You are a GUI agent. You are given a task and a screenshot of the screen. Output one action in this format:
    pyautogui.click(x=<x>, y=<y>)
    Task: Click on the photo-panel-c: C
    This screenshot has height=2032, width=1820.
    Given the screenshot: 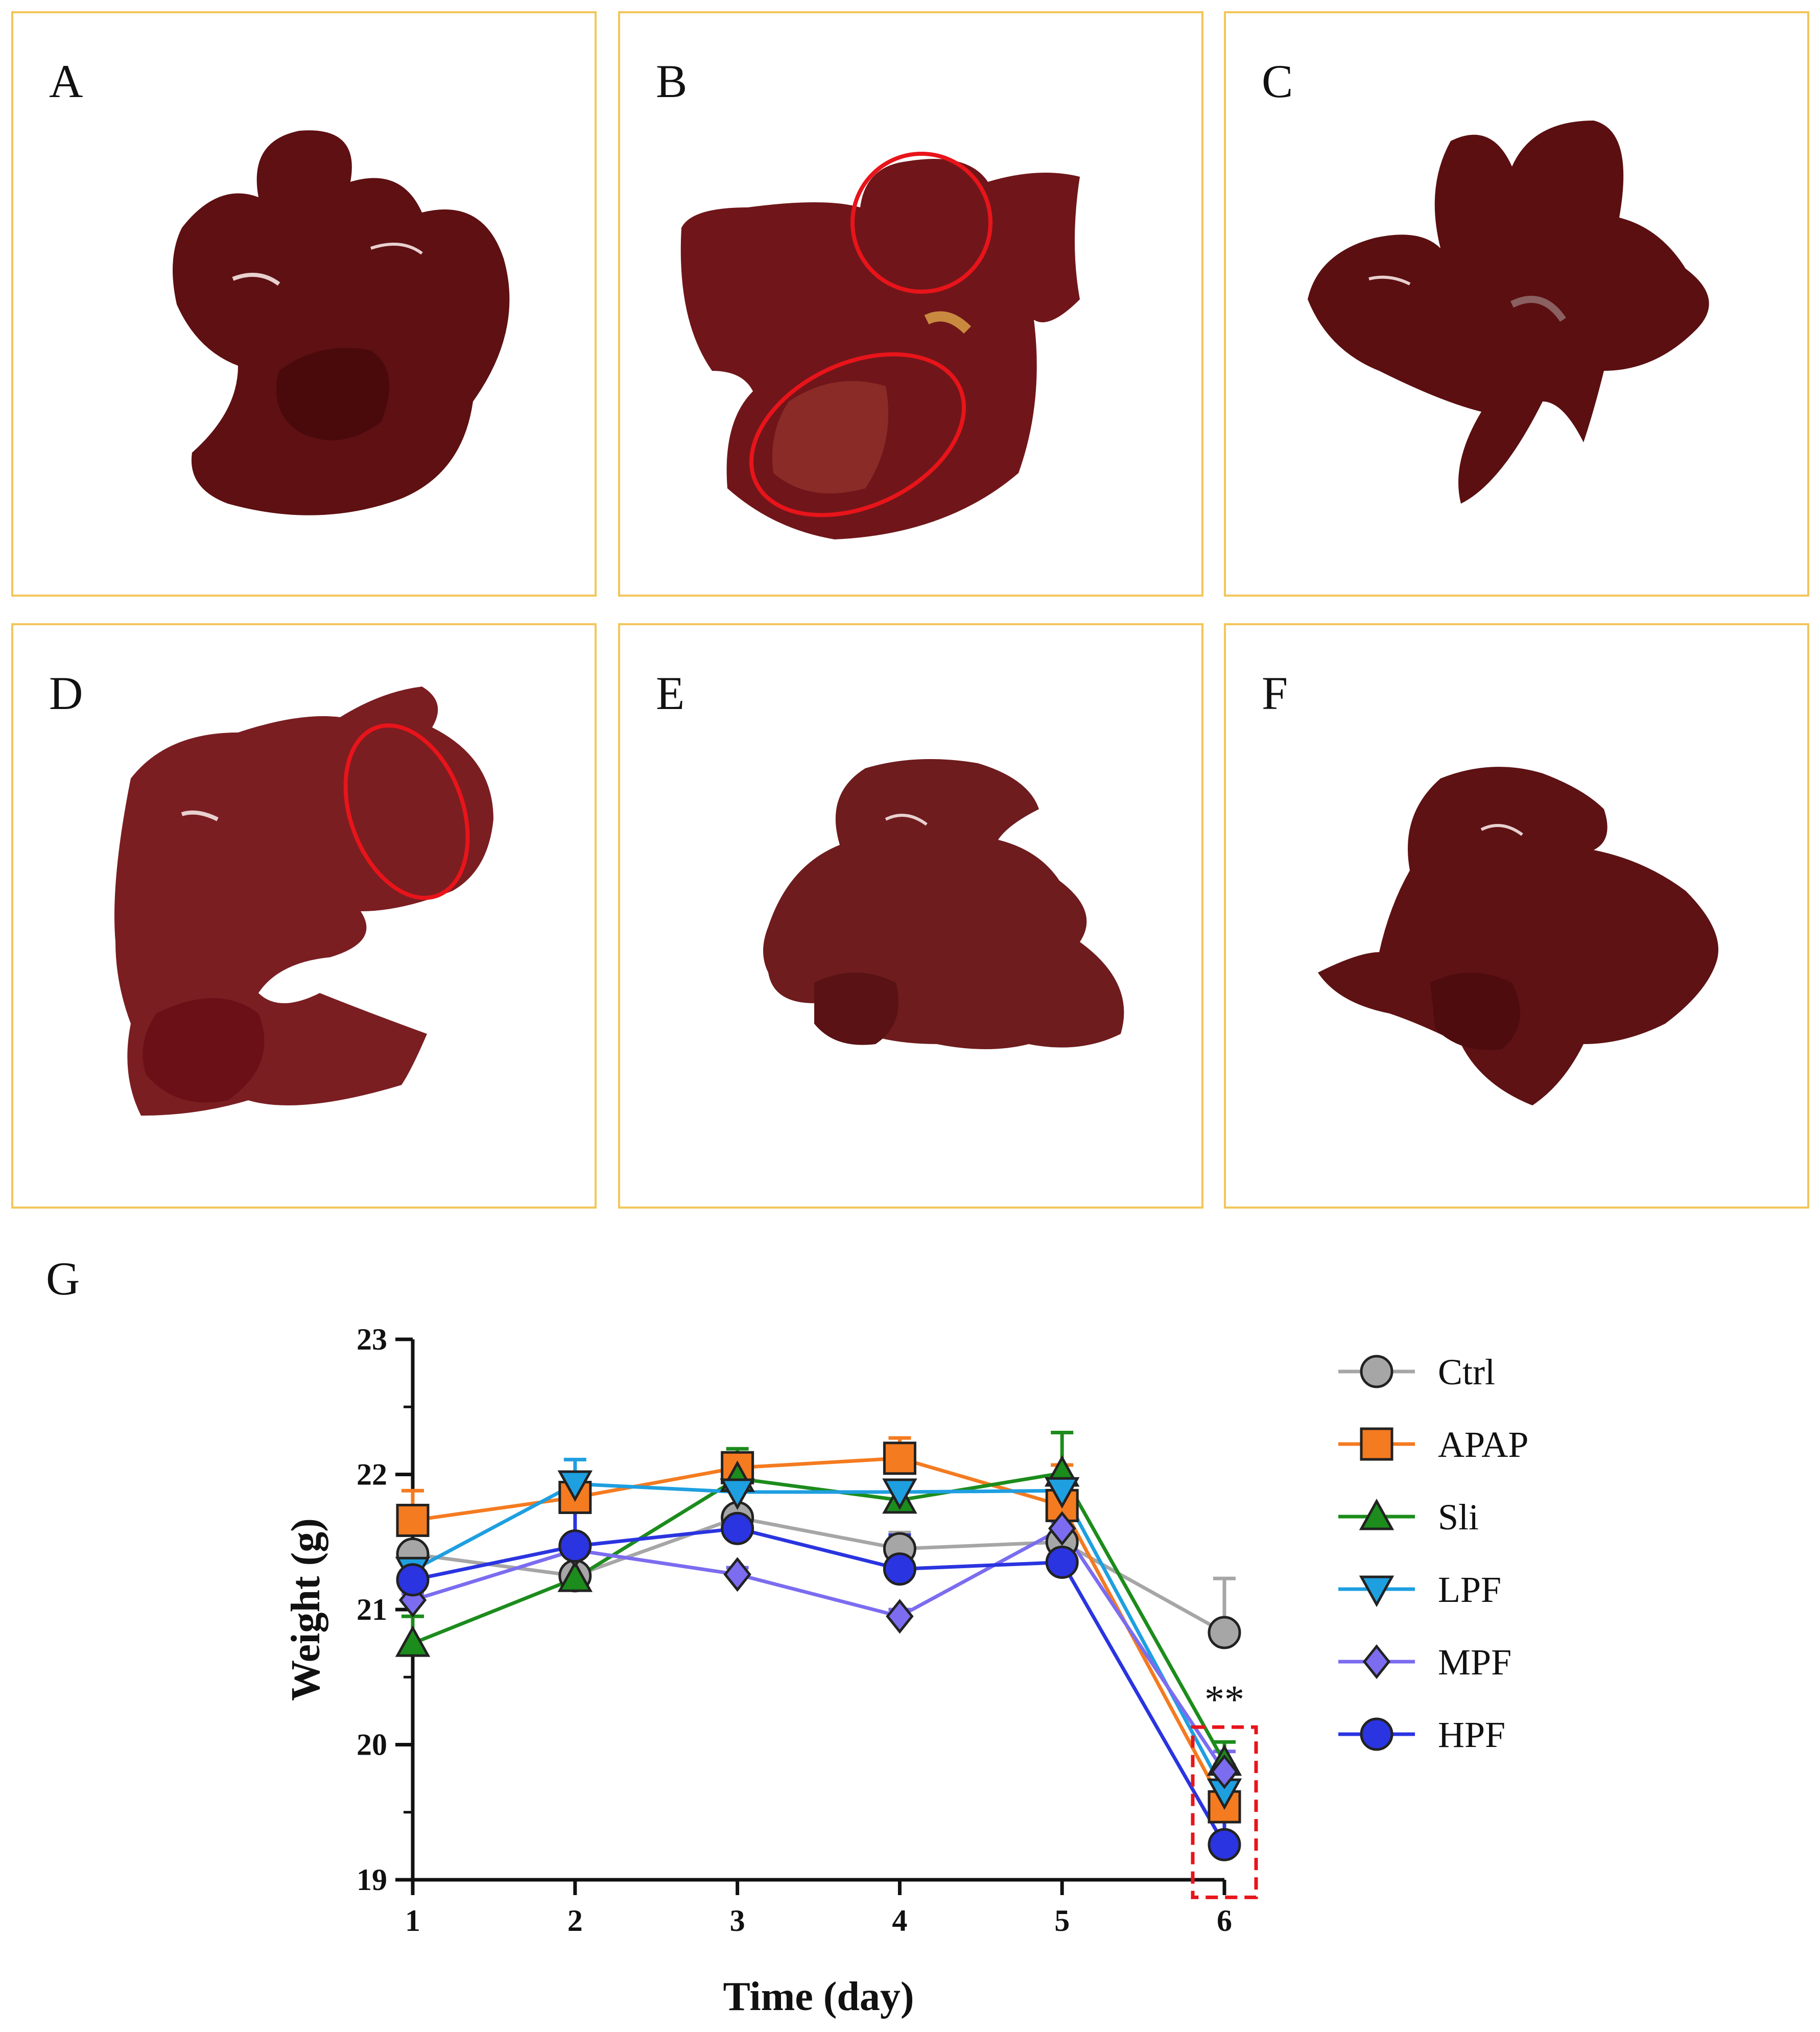 What is the action you would take?
    pyautogui.click(x=1516, y=304)
    